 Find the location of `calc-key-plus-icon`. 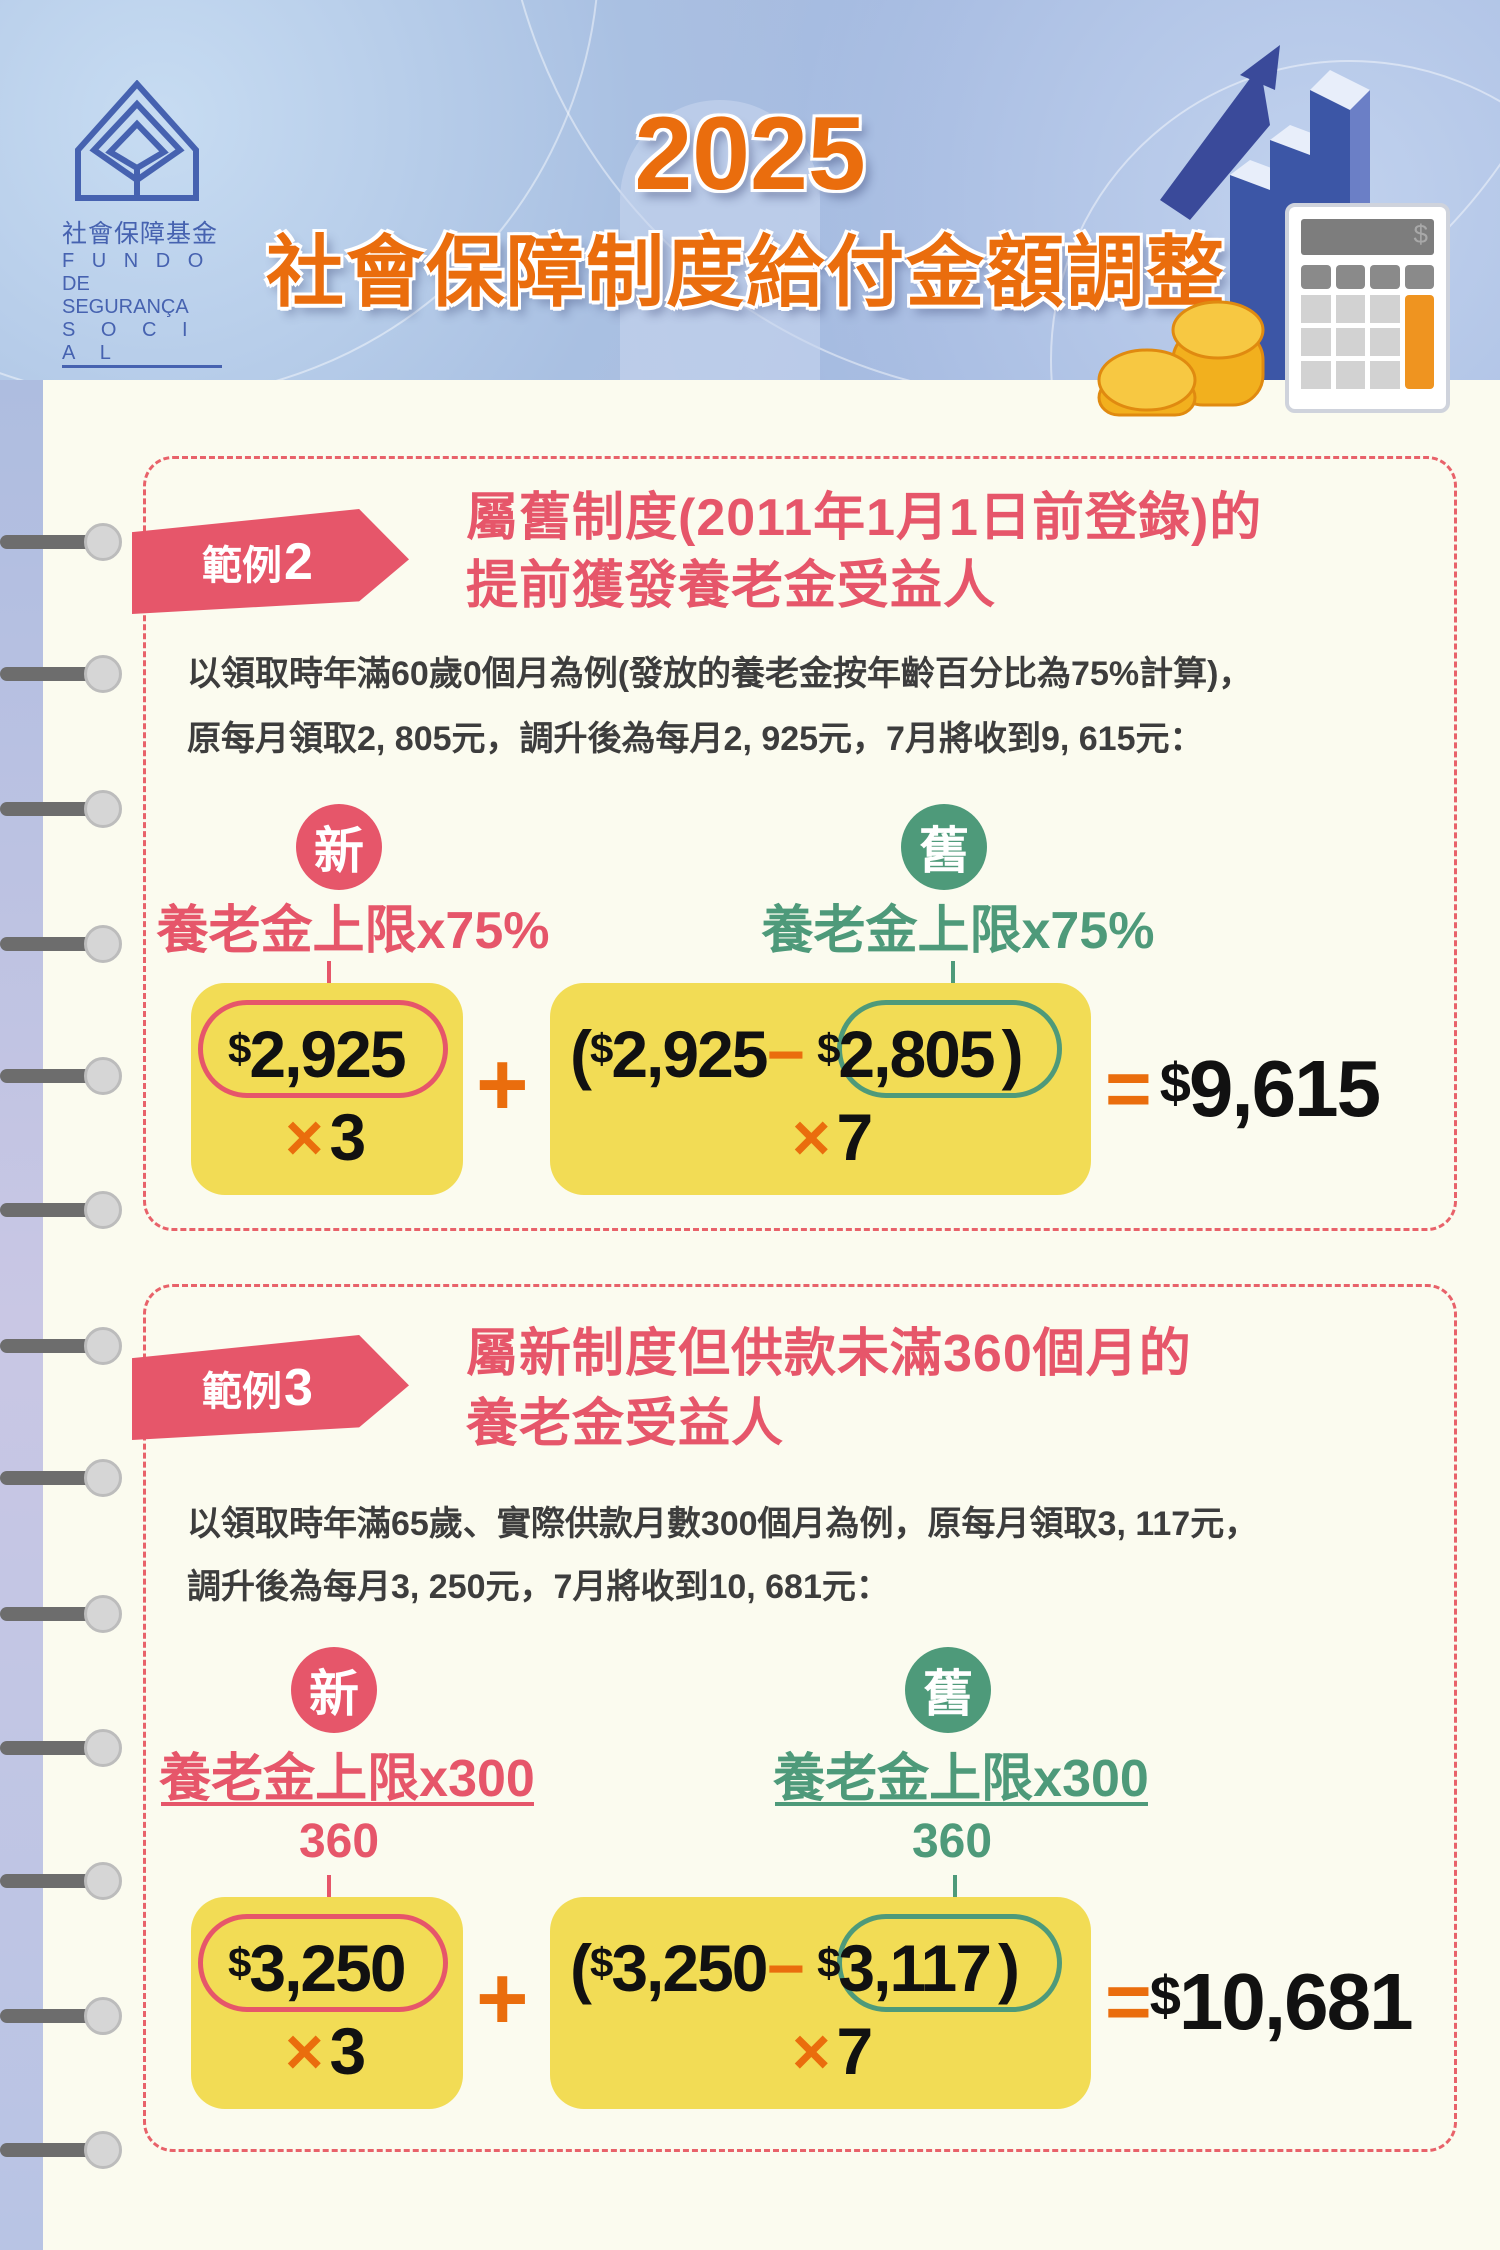

calc-key-plus-icon is located at coordinates (1316, 277).